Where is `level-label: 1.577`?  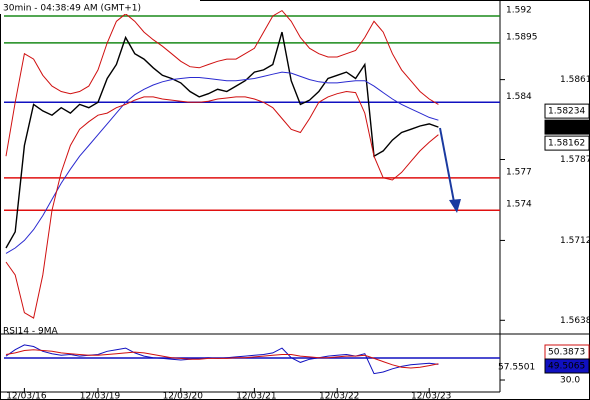
level-label: 1.577 is located at coordinates (519, 172).